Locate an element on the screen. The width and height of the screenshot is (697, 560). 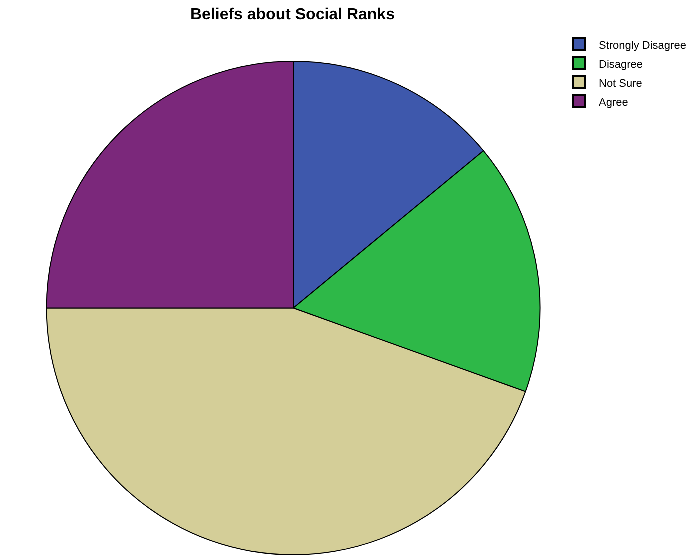
legend-label: Disagree is located at coordinates (621, 64).